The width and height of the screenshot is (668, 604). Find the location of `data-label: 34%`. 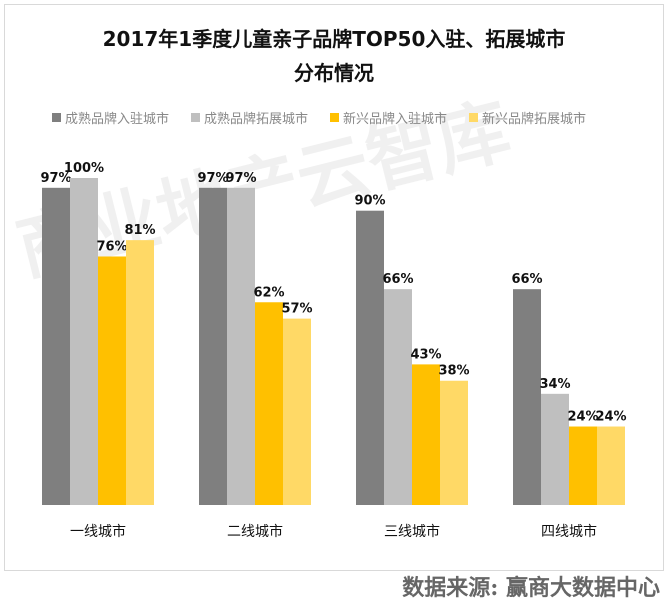

data-label: 34% is located at coordinates (554, 384).